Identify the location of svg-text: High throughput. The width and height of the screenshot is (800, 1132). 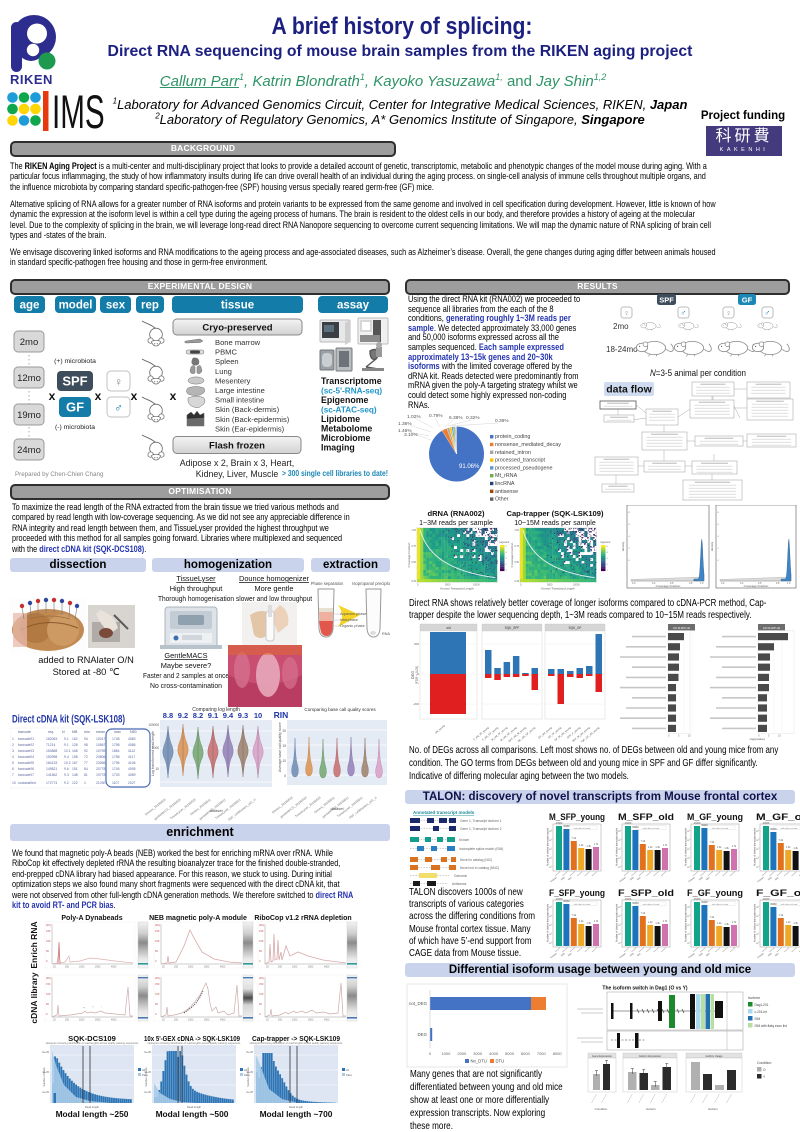
(196, 588).